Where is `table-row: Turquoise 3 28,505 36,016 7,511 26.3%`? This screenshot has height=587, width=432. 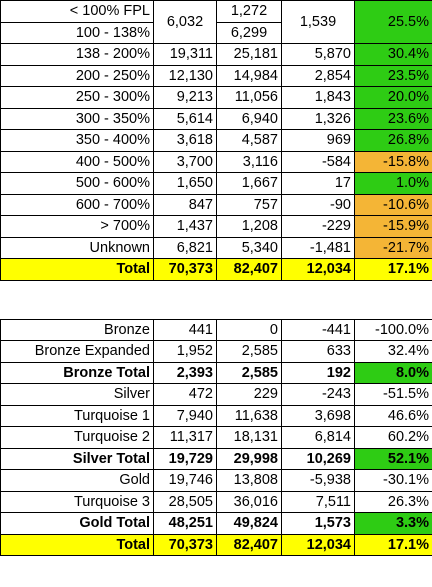
table-row: Turquoise 3 28,505 36,016 7,511 26.3% is located at coordinates (216, 501).